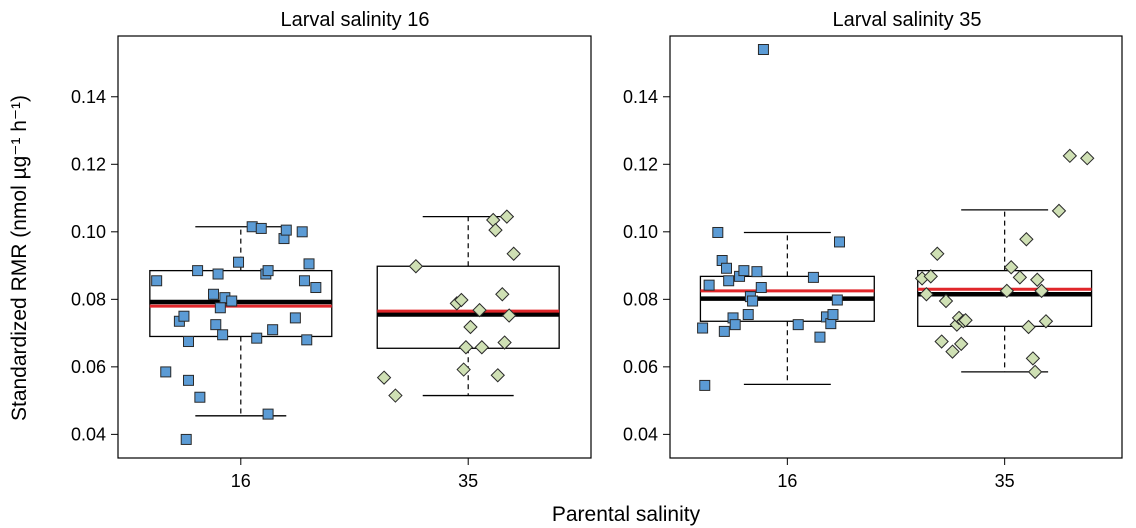  I want to click on x-axis-label: Parental salinity, so click(626, 514).